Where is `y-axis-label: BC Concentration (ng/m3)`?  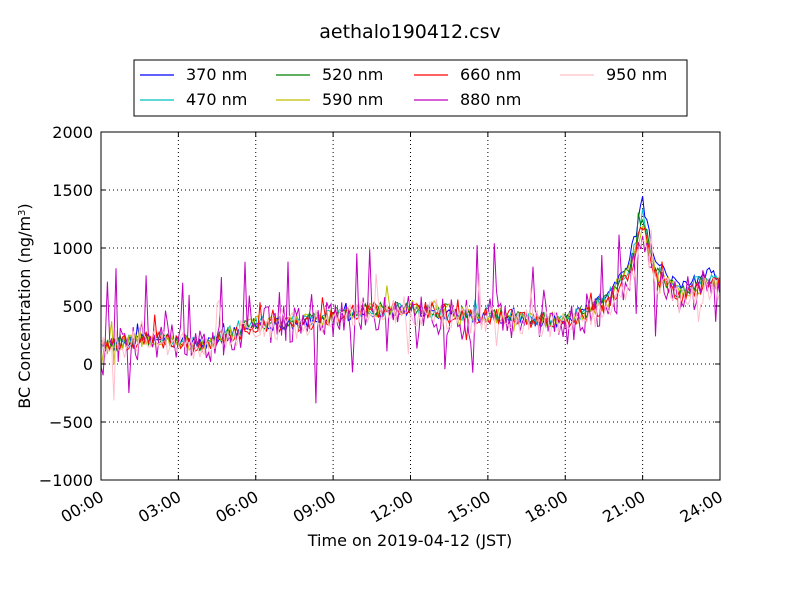 y-axis-label: BC Concentration (ng/m3) is located at coordinates (24, 305).